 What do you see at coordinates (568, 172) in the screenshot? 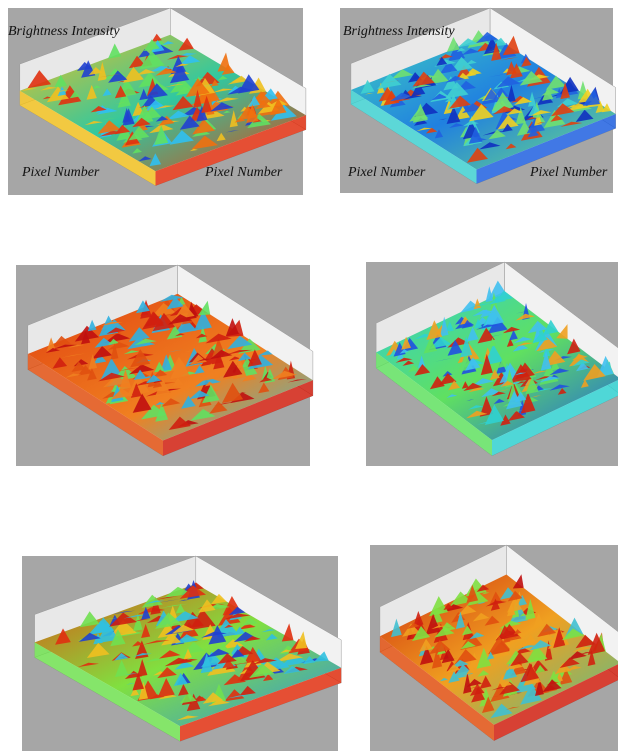
I see `y-axis-label: Pixel Number` at bounding box center [568, 172].